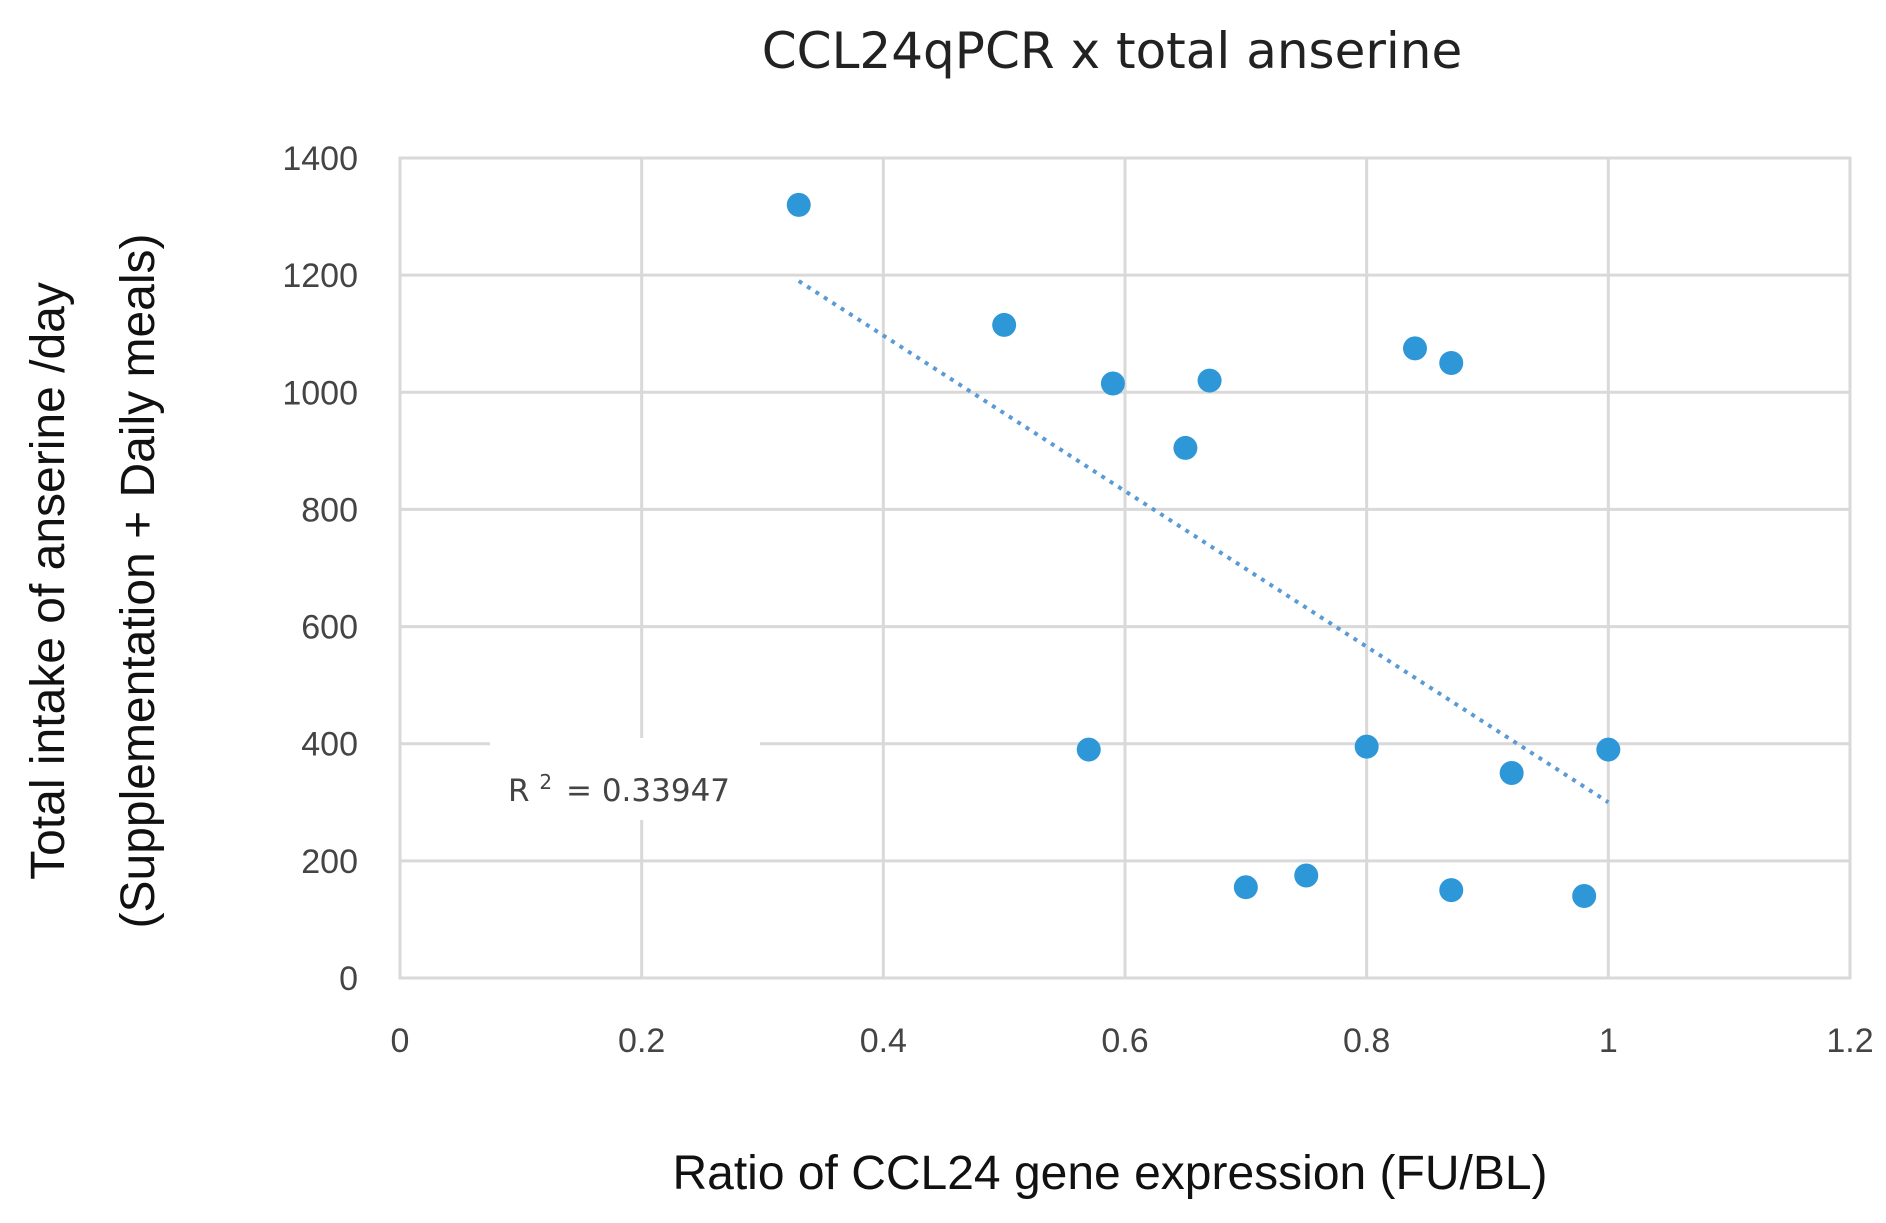 The height and width of the screenshot is (1223, 1886). I want to click on x-tick-label: 0, so click(400, 1041).